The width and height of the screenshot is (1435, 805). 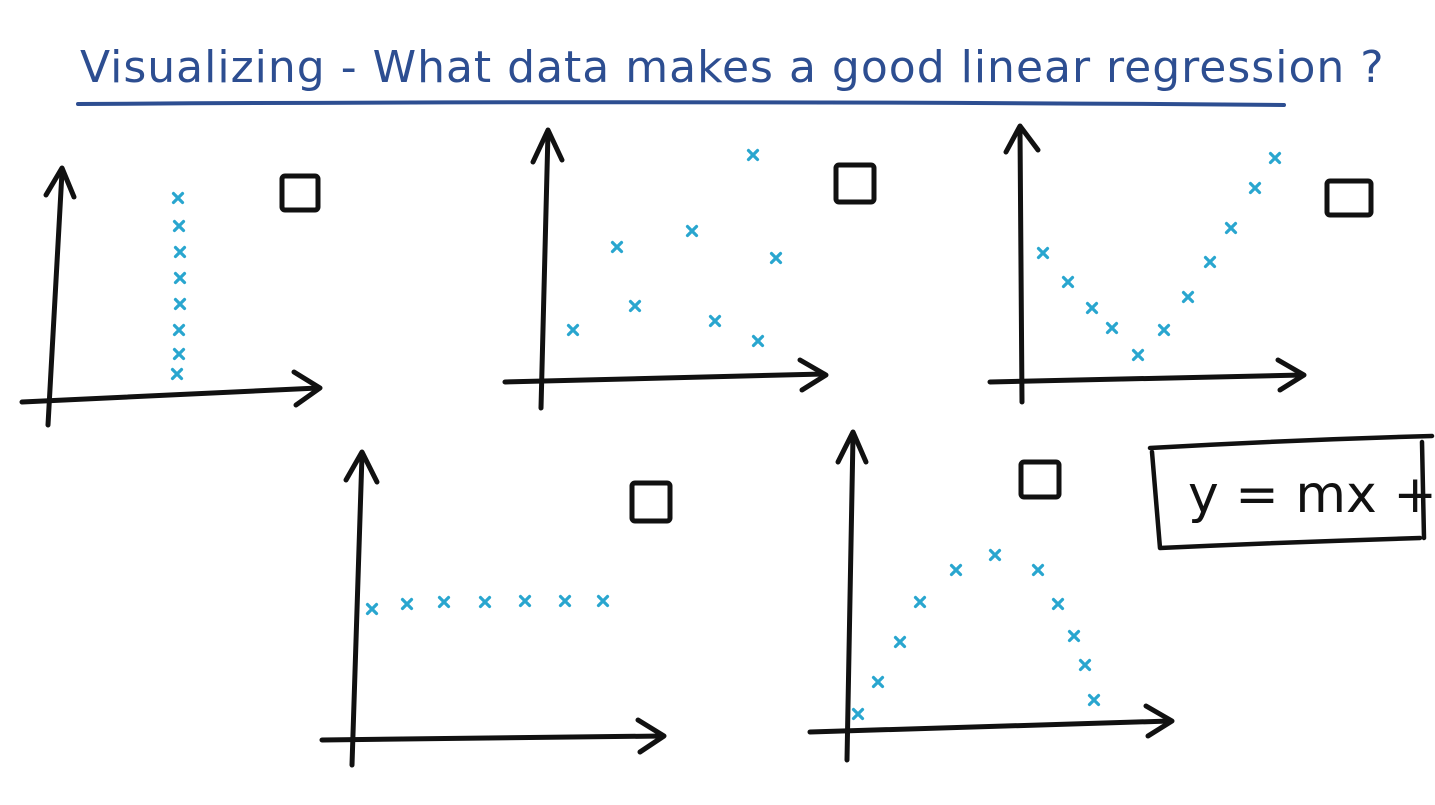 I want to click on formula-box: y = mx + b, so click(x=1291, y=492).